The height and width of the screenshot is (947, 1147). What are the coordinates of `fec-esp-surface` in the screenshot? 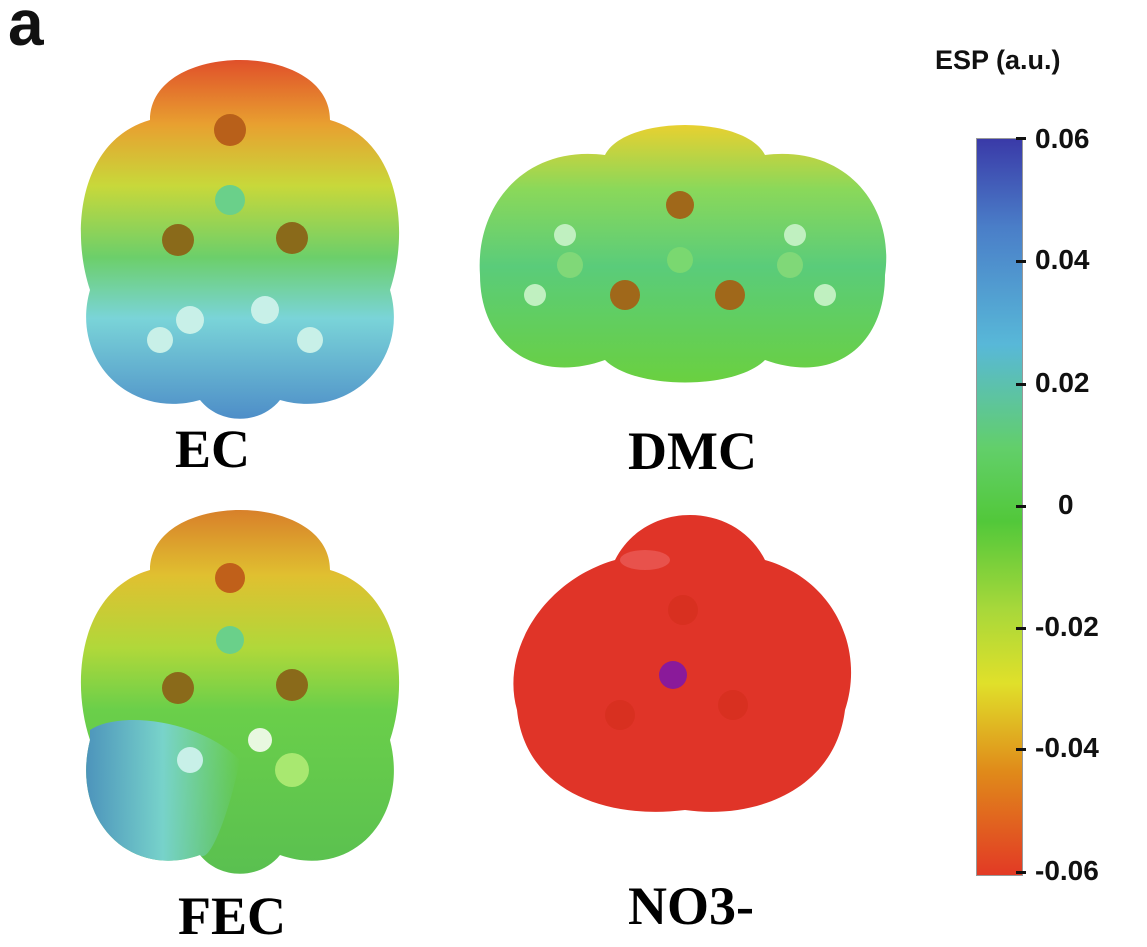 It's located at (240, 692).